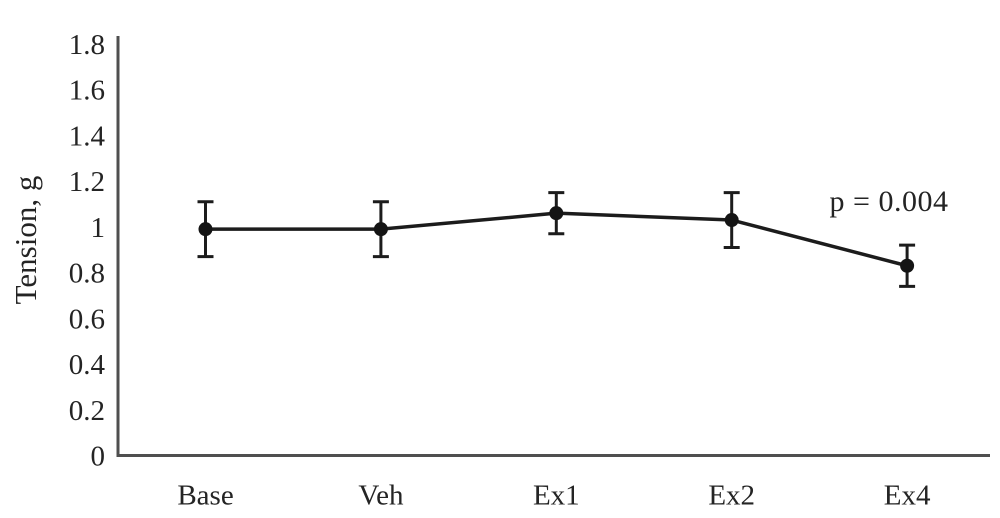 Image resolution: width=1000 pixels, height=518 pixels. What do you see at coordinates (381, 496) in the screenshot?
I see `x-tick-label: Veh` at bounding box center [381, 496].